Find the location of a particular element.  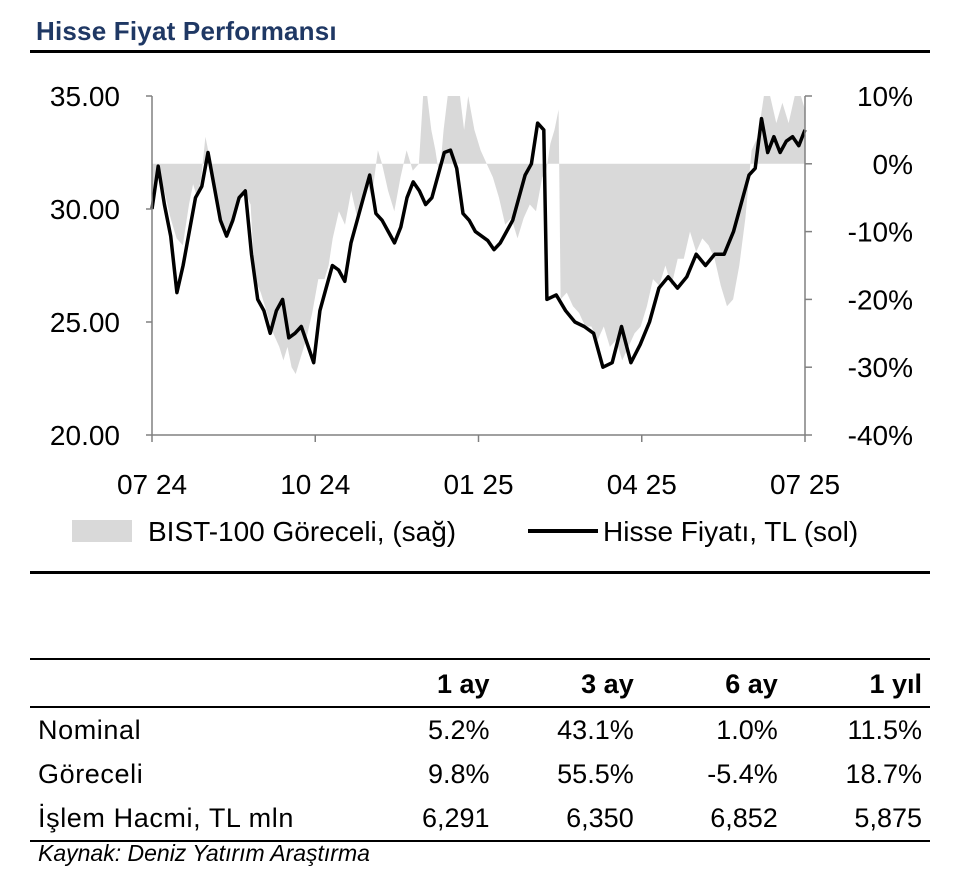

table-cell: 6,350 is located at coordinates (600, 818).